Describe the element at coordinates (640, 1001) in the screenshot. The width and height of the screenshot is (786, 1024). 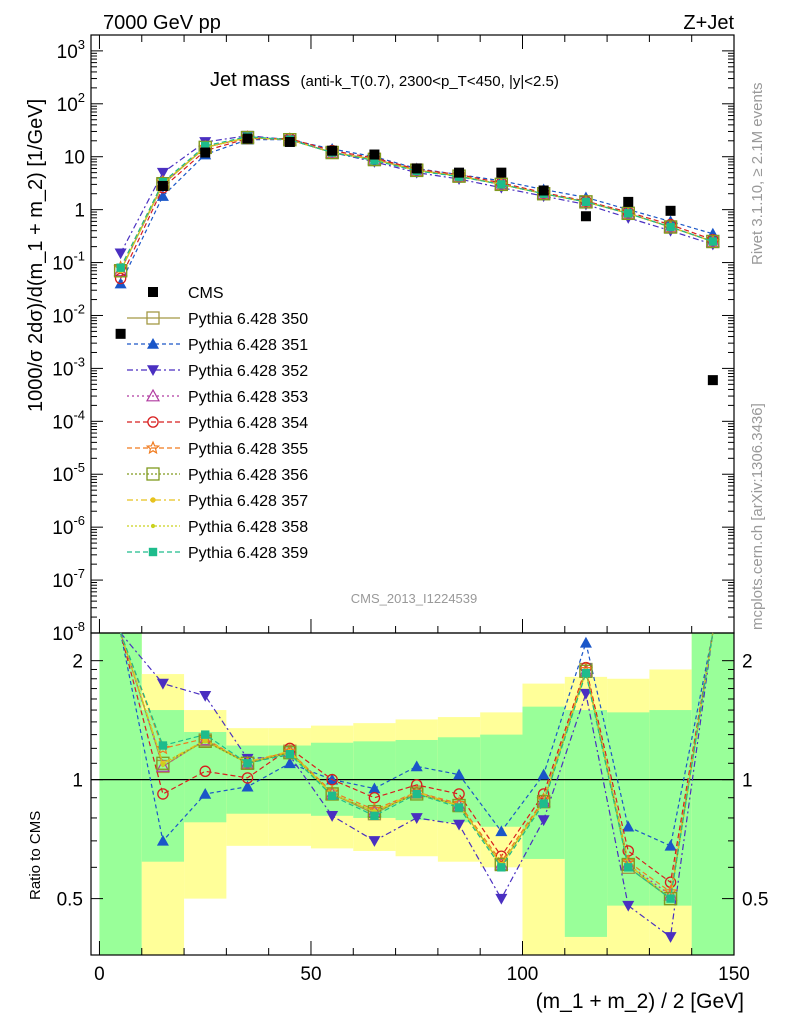
I see `x-axis-label: (m_1 + m_2) / 2 [GeV]` at that location.